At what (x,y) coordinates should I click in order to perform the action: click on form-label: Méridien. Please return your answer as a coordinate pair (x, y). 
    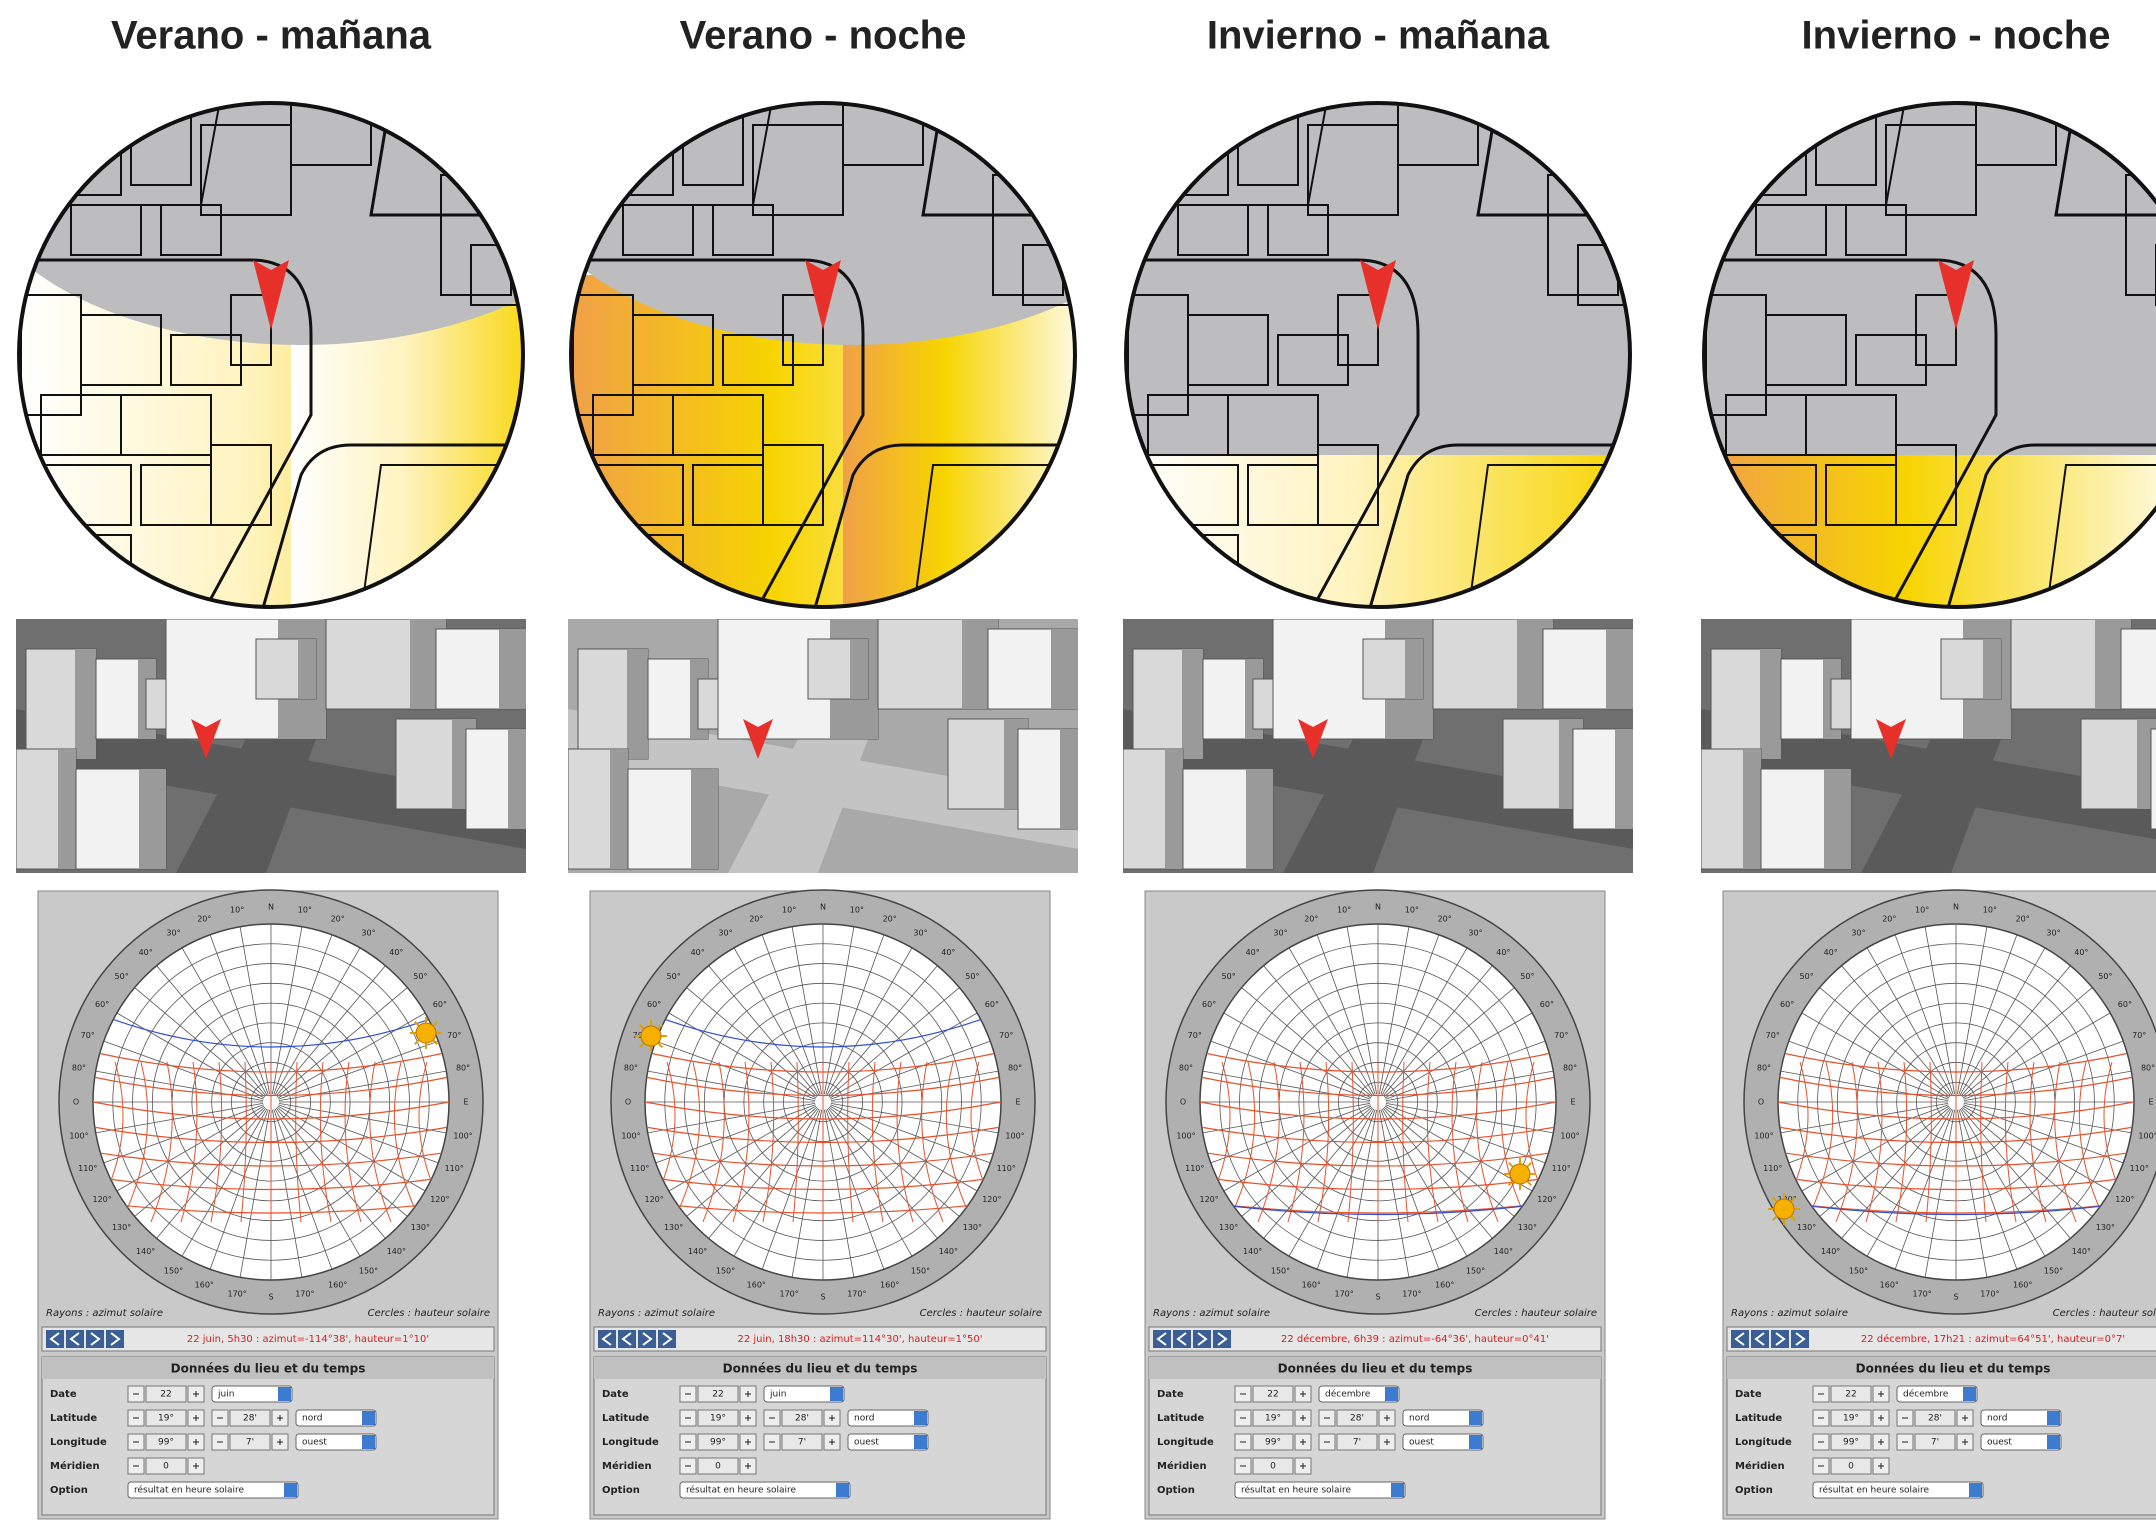
    Looking at the image, I should click on (627, 1466).